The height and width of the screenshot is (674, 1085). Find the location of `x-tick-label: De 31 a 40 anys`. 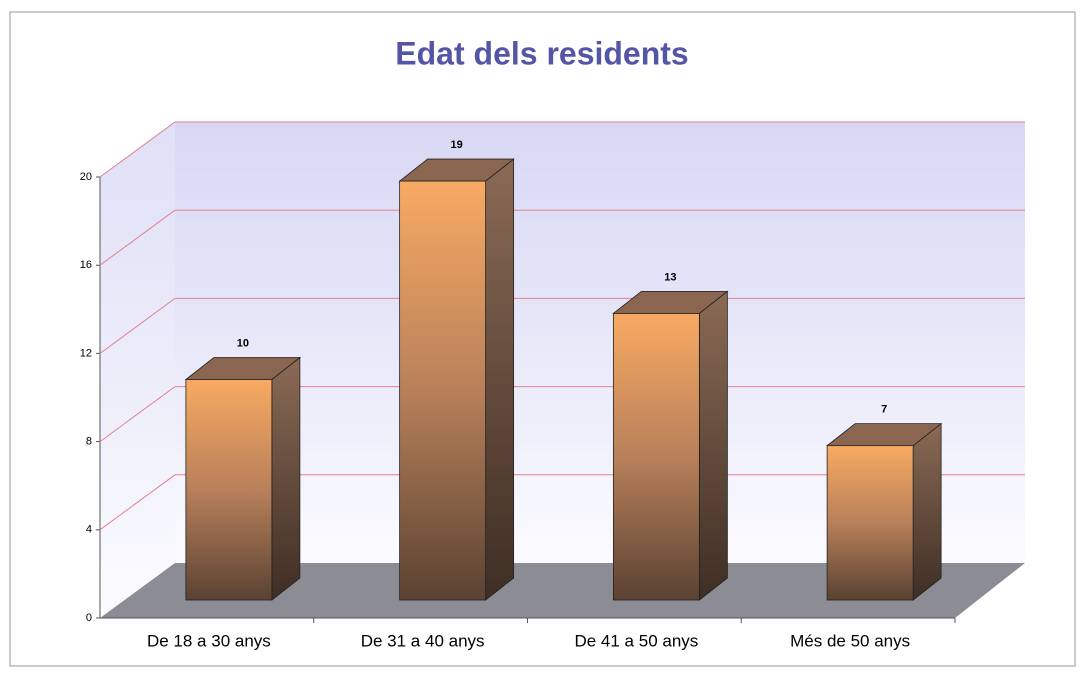

x-tick-label: De 31 a 40 anys is located at coordinates (423, 640).